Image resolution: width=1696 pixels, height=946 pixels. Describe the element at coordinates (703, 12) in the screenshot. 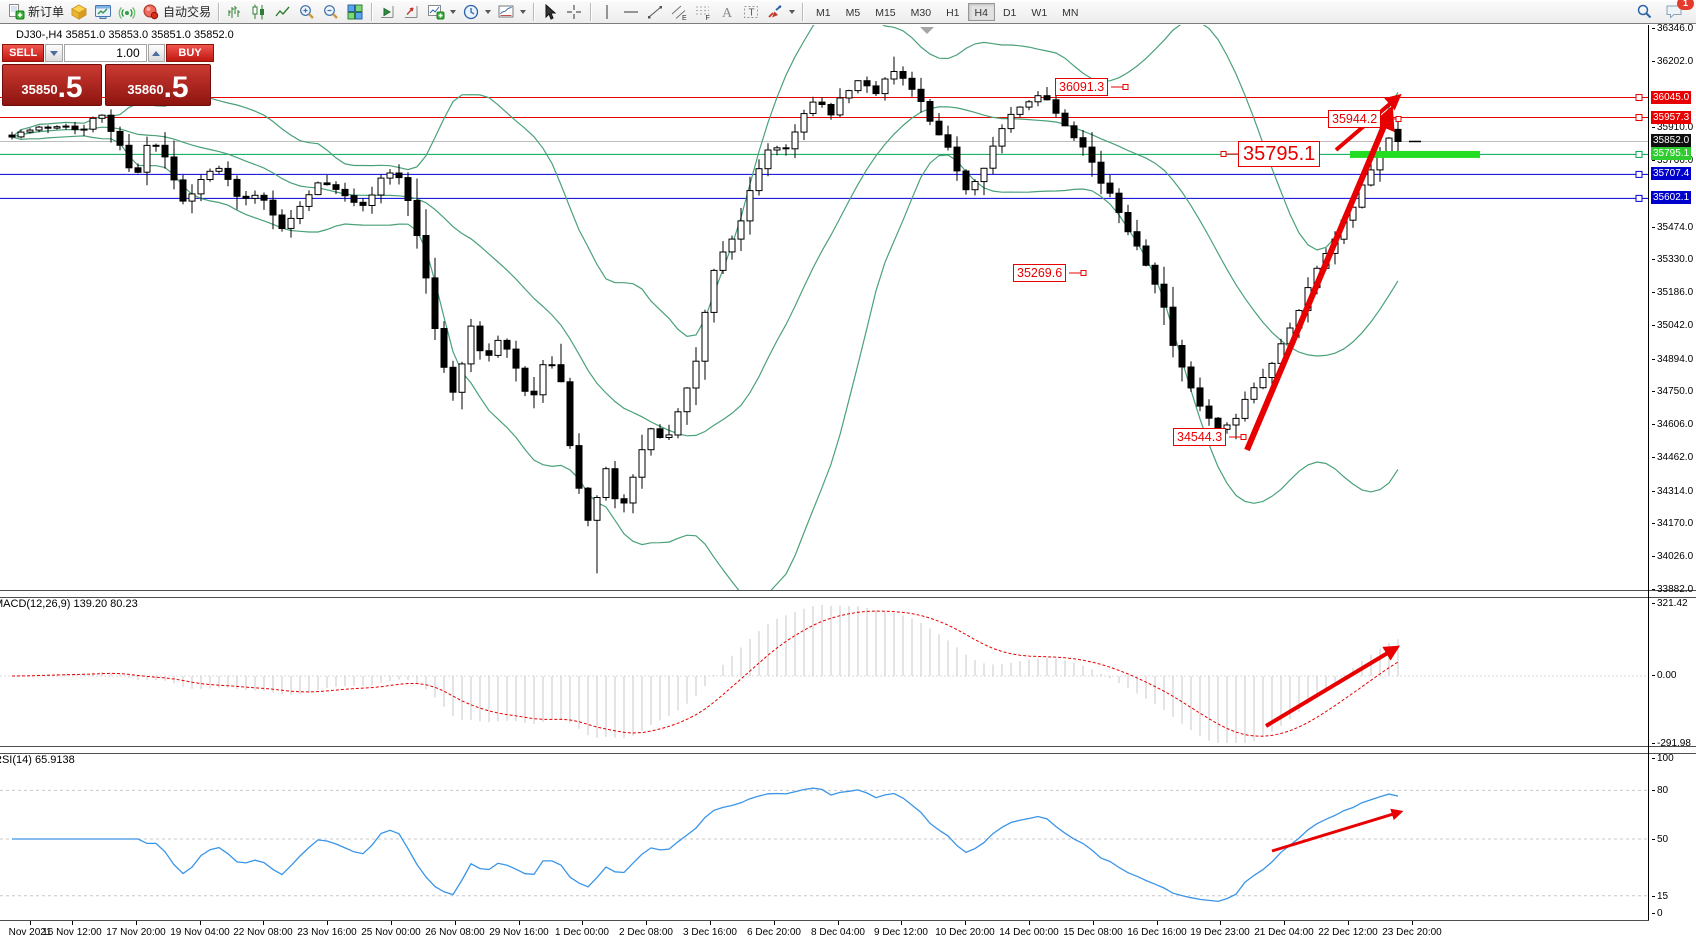

I see `fibonacci-tool-button: F` at that location.